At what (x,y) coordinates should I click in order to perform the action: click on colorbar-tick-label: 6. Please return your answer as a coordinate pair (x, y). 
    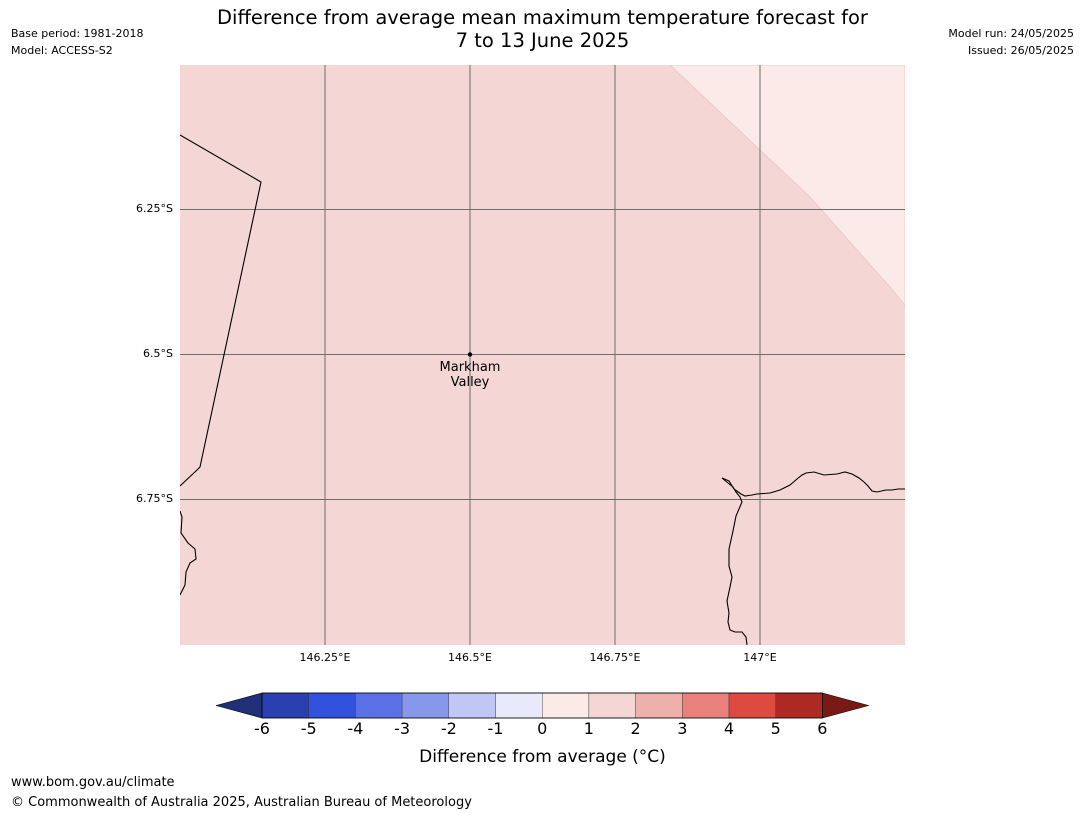
    Looking at the image, I should click on (822, 728).